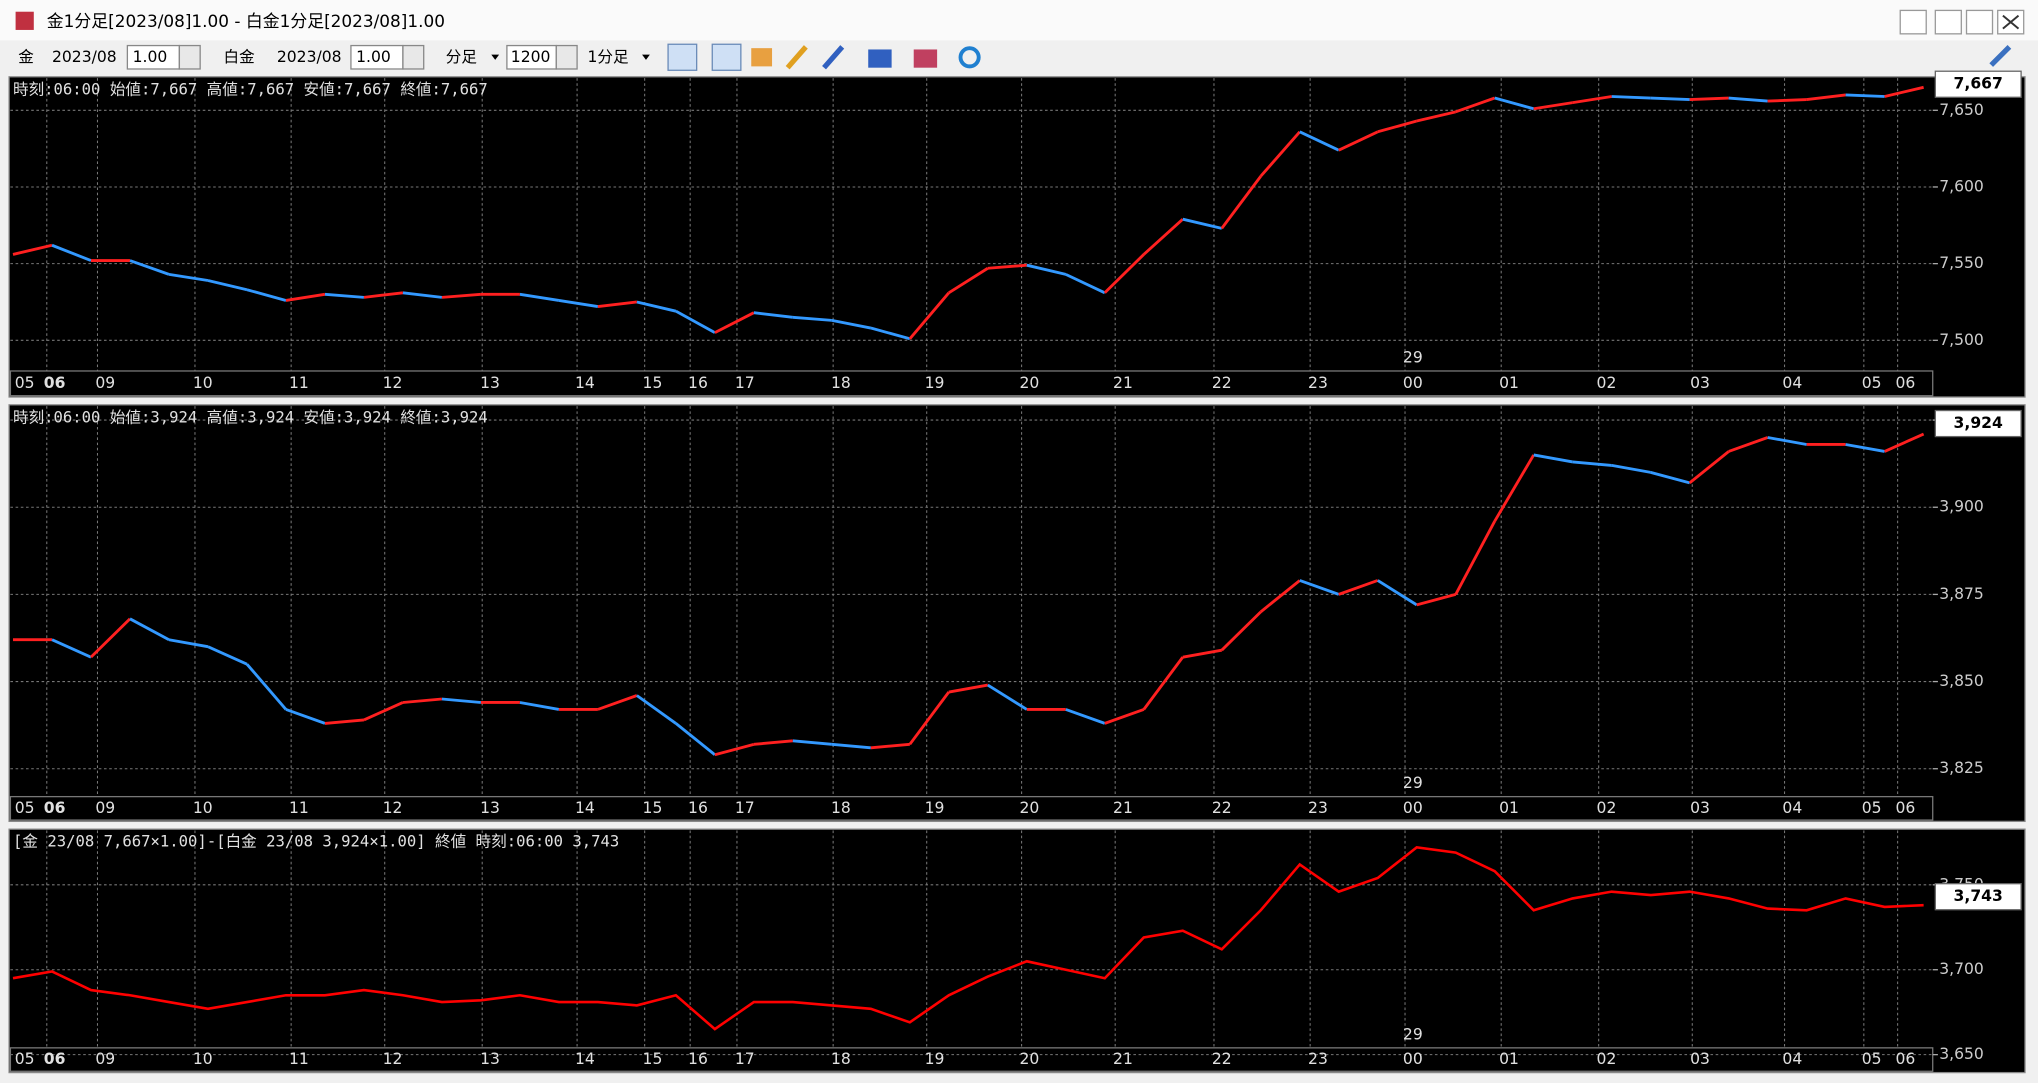 This screenshot has height=1083, width=2038. Describe the element at coordinates (309, 57) in the screenshot. I see `month-2: 2023/08` at that location.